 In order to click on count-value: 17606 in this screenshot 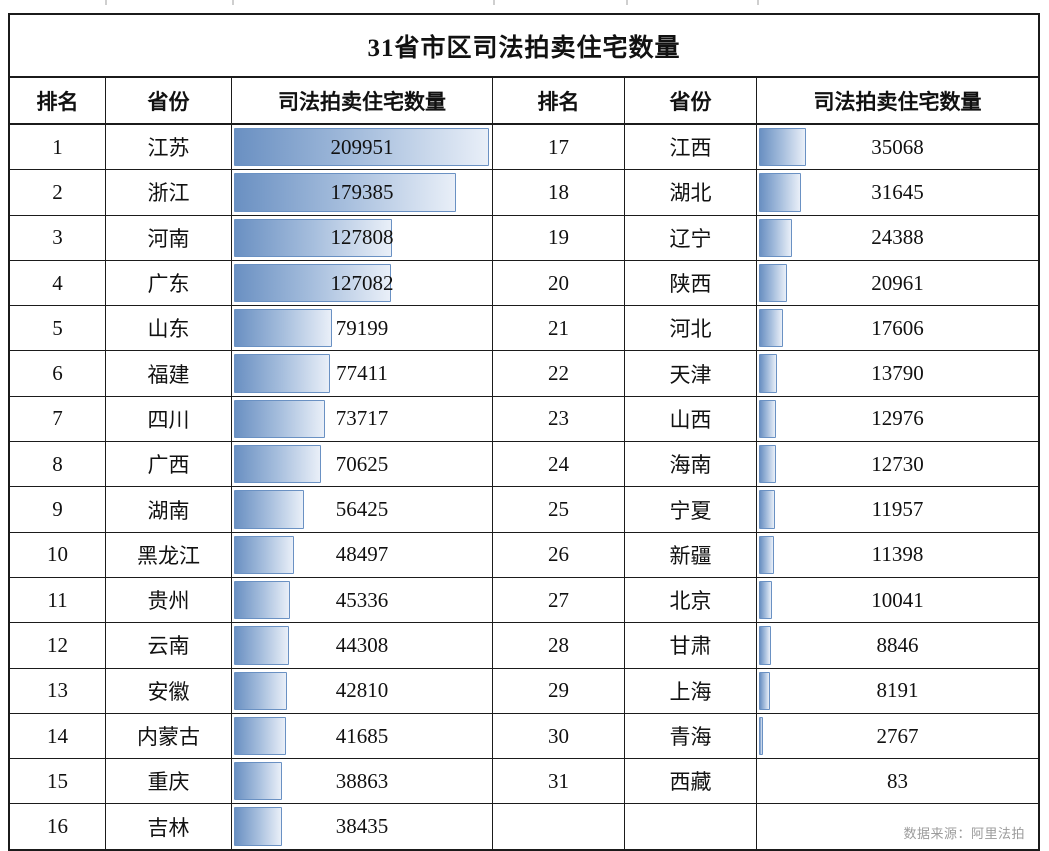, I will do `click(897, 327)`.